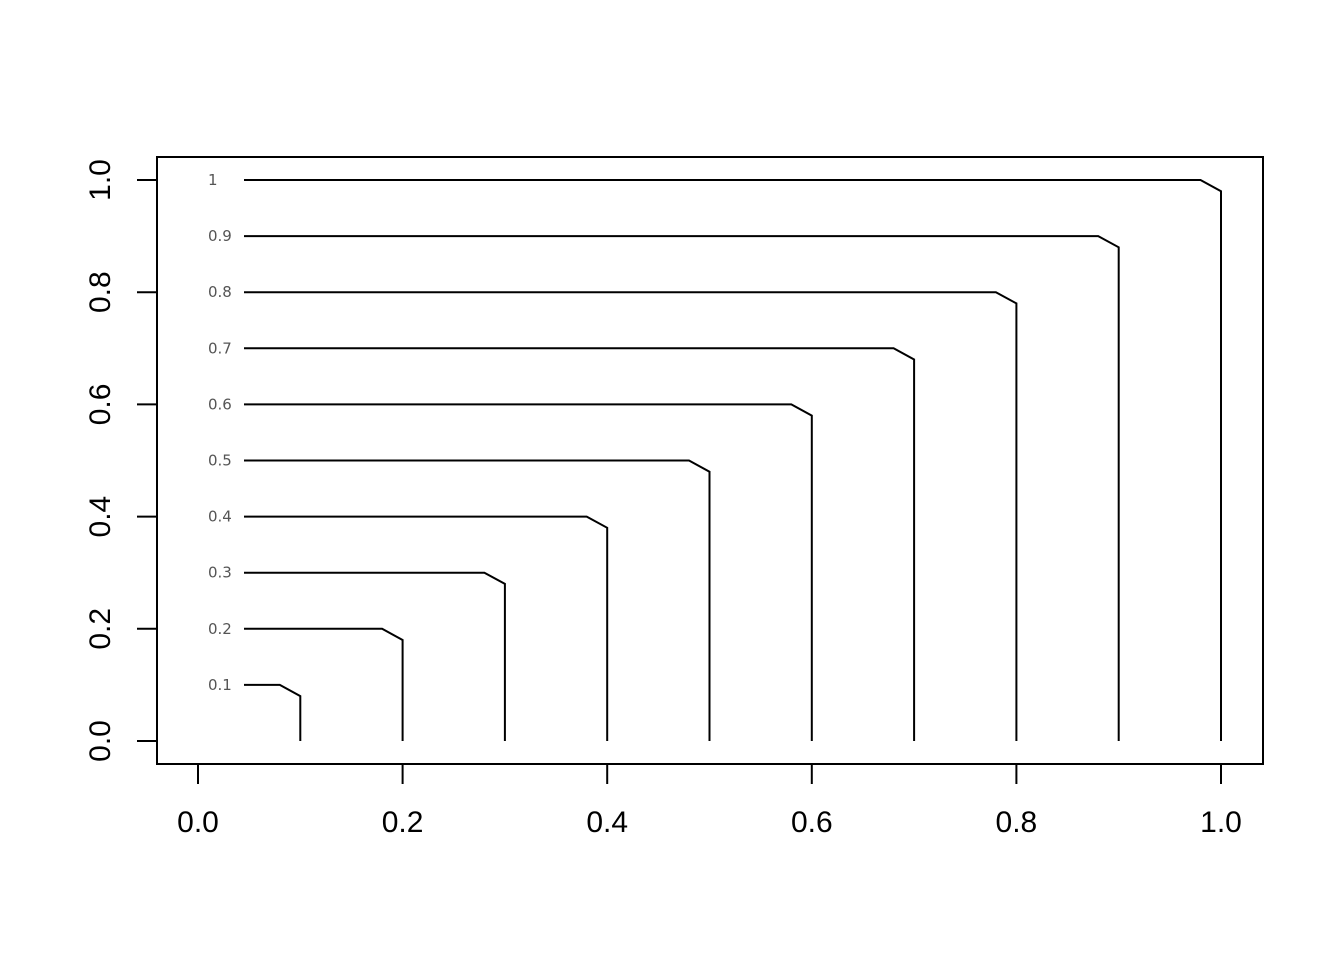 The image size is (1344, 960). What do you see at coordinates (100, 741) in the screenshot?
I see `y-tick-label: 0.0` at bounding box center [100, 741].